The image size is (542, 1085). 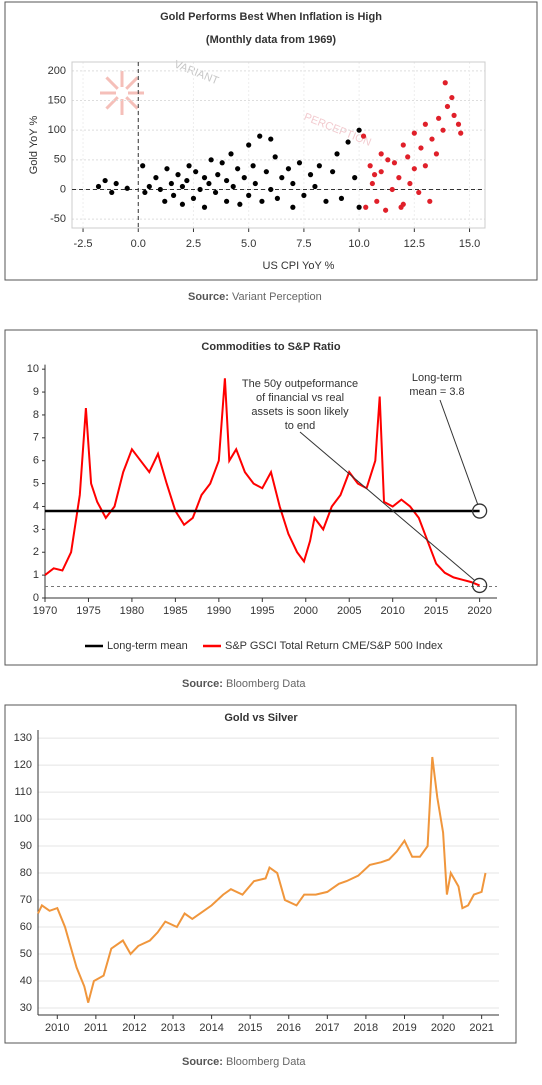 I want to click on x-tick-label: 10.0, so click(x=358, y=244).